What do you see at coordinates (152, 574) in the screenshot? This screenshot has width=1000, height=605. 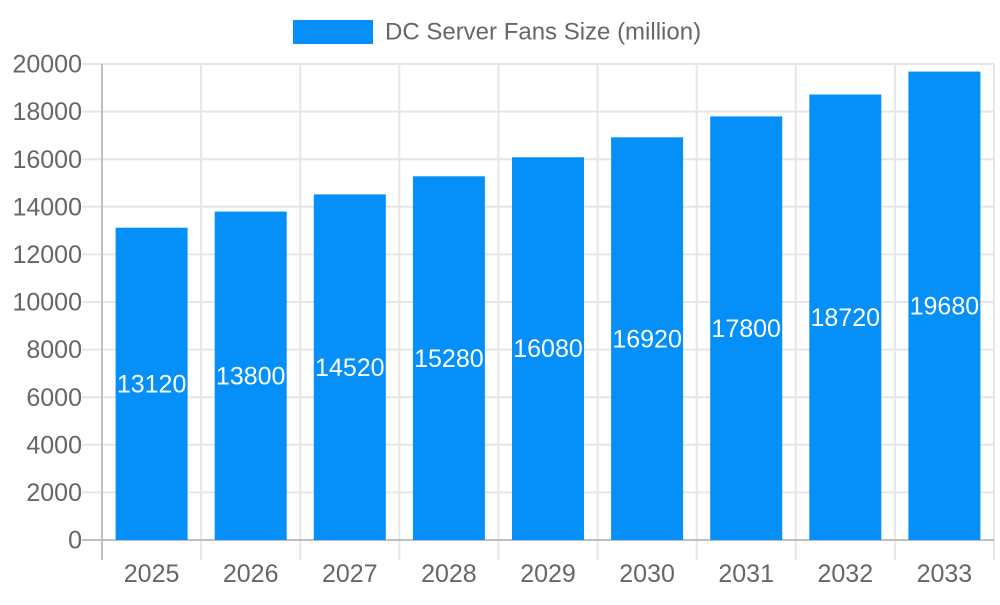 I see `svg-text: 2025` at bounding box center [152, 574].